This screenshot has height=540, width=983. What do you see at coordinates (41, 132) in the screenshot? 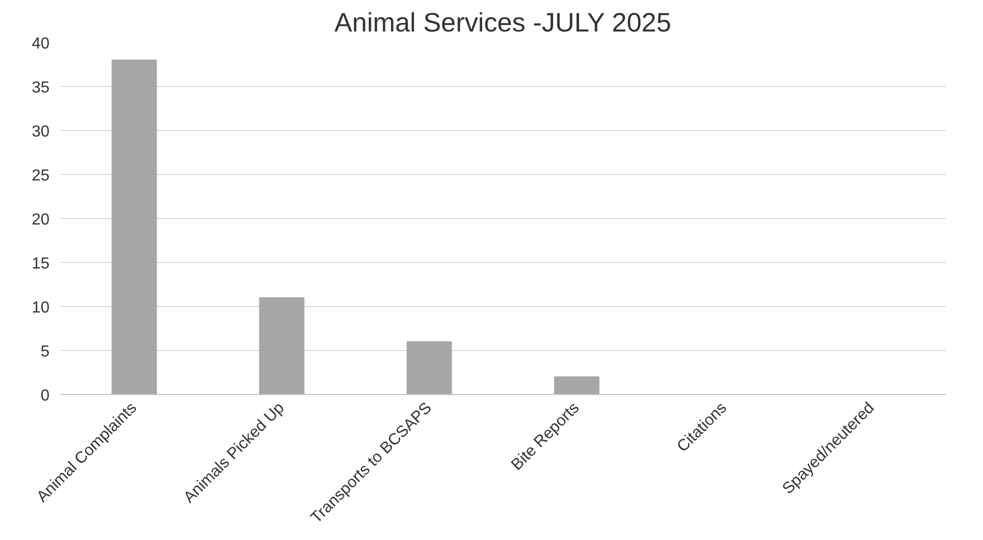
I see `y-tick-label: 30` at bounding box center [41, 132].